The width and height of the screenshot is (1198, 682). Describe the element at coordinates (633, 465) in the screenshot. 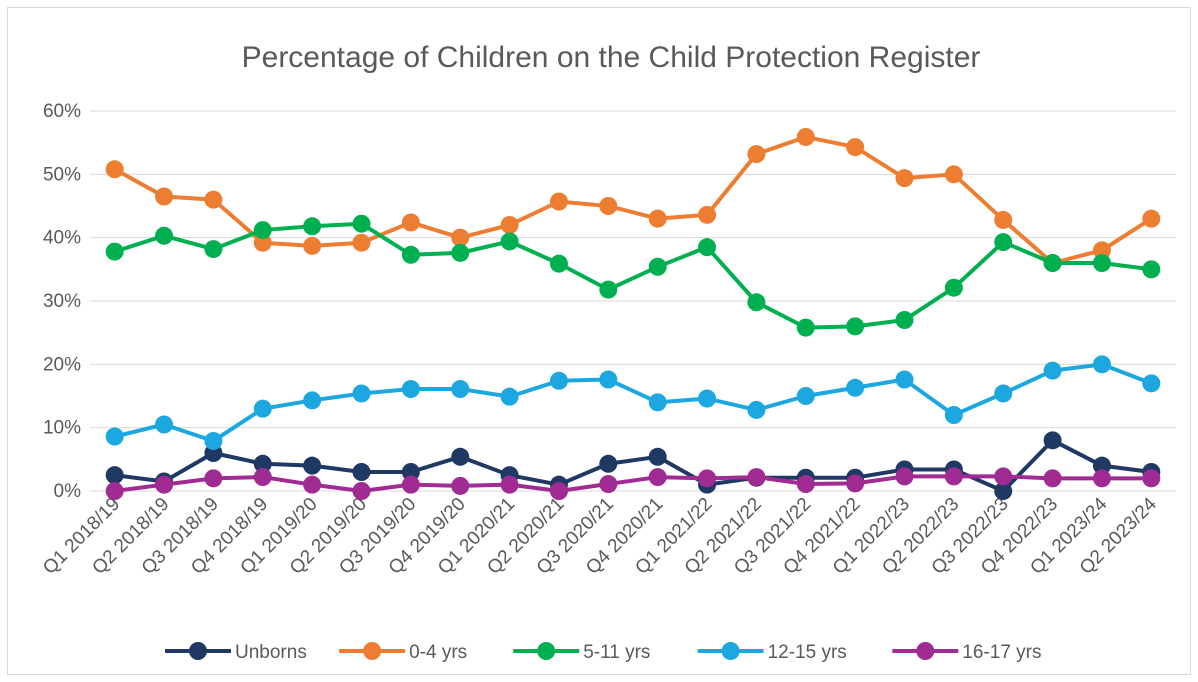

I see `series-unborns` at that location.